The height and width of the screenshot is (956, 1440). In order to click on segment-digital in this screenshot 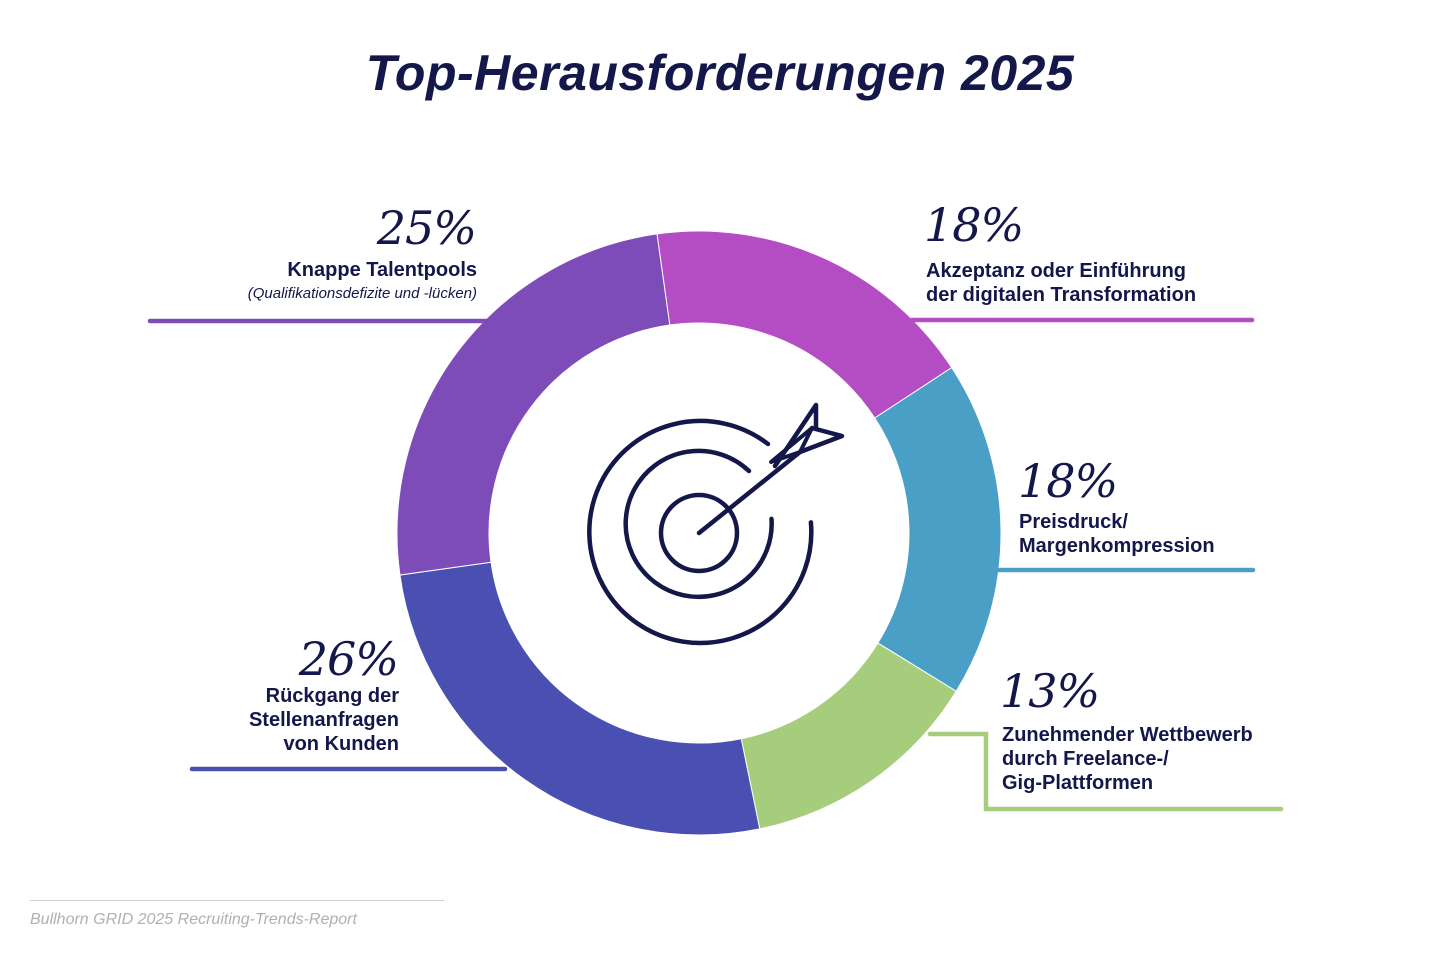, I will do `click(804, 324)`.